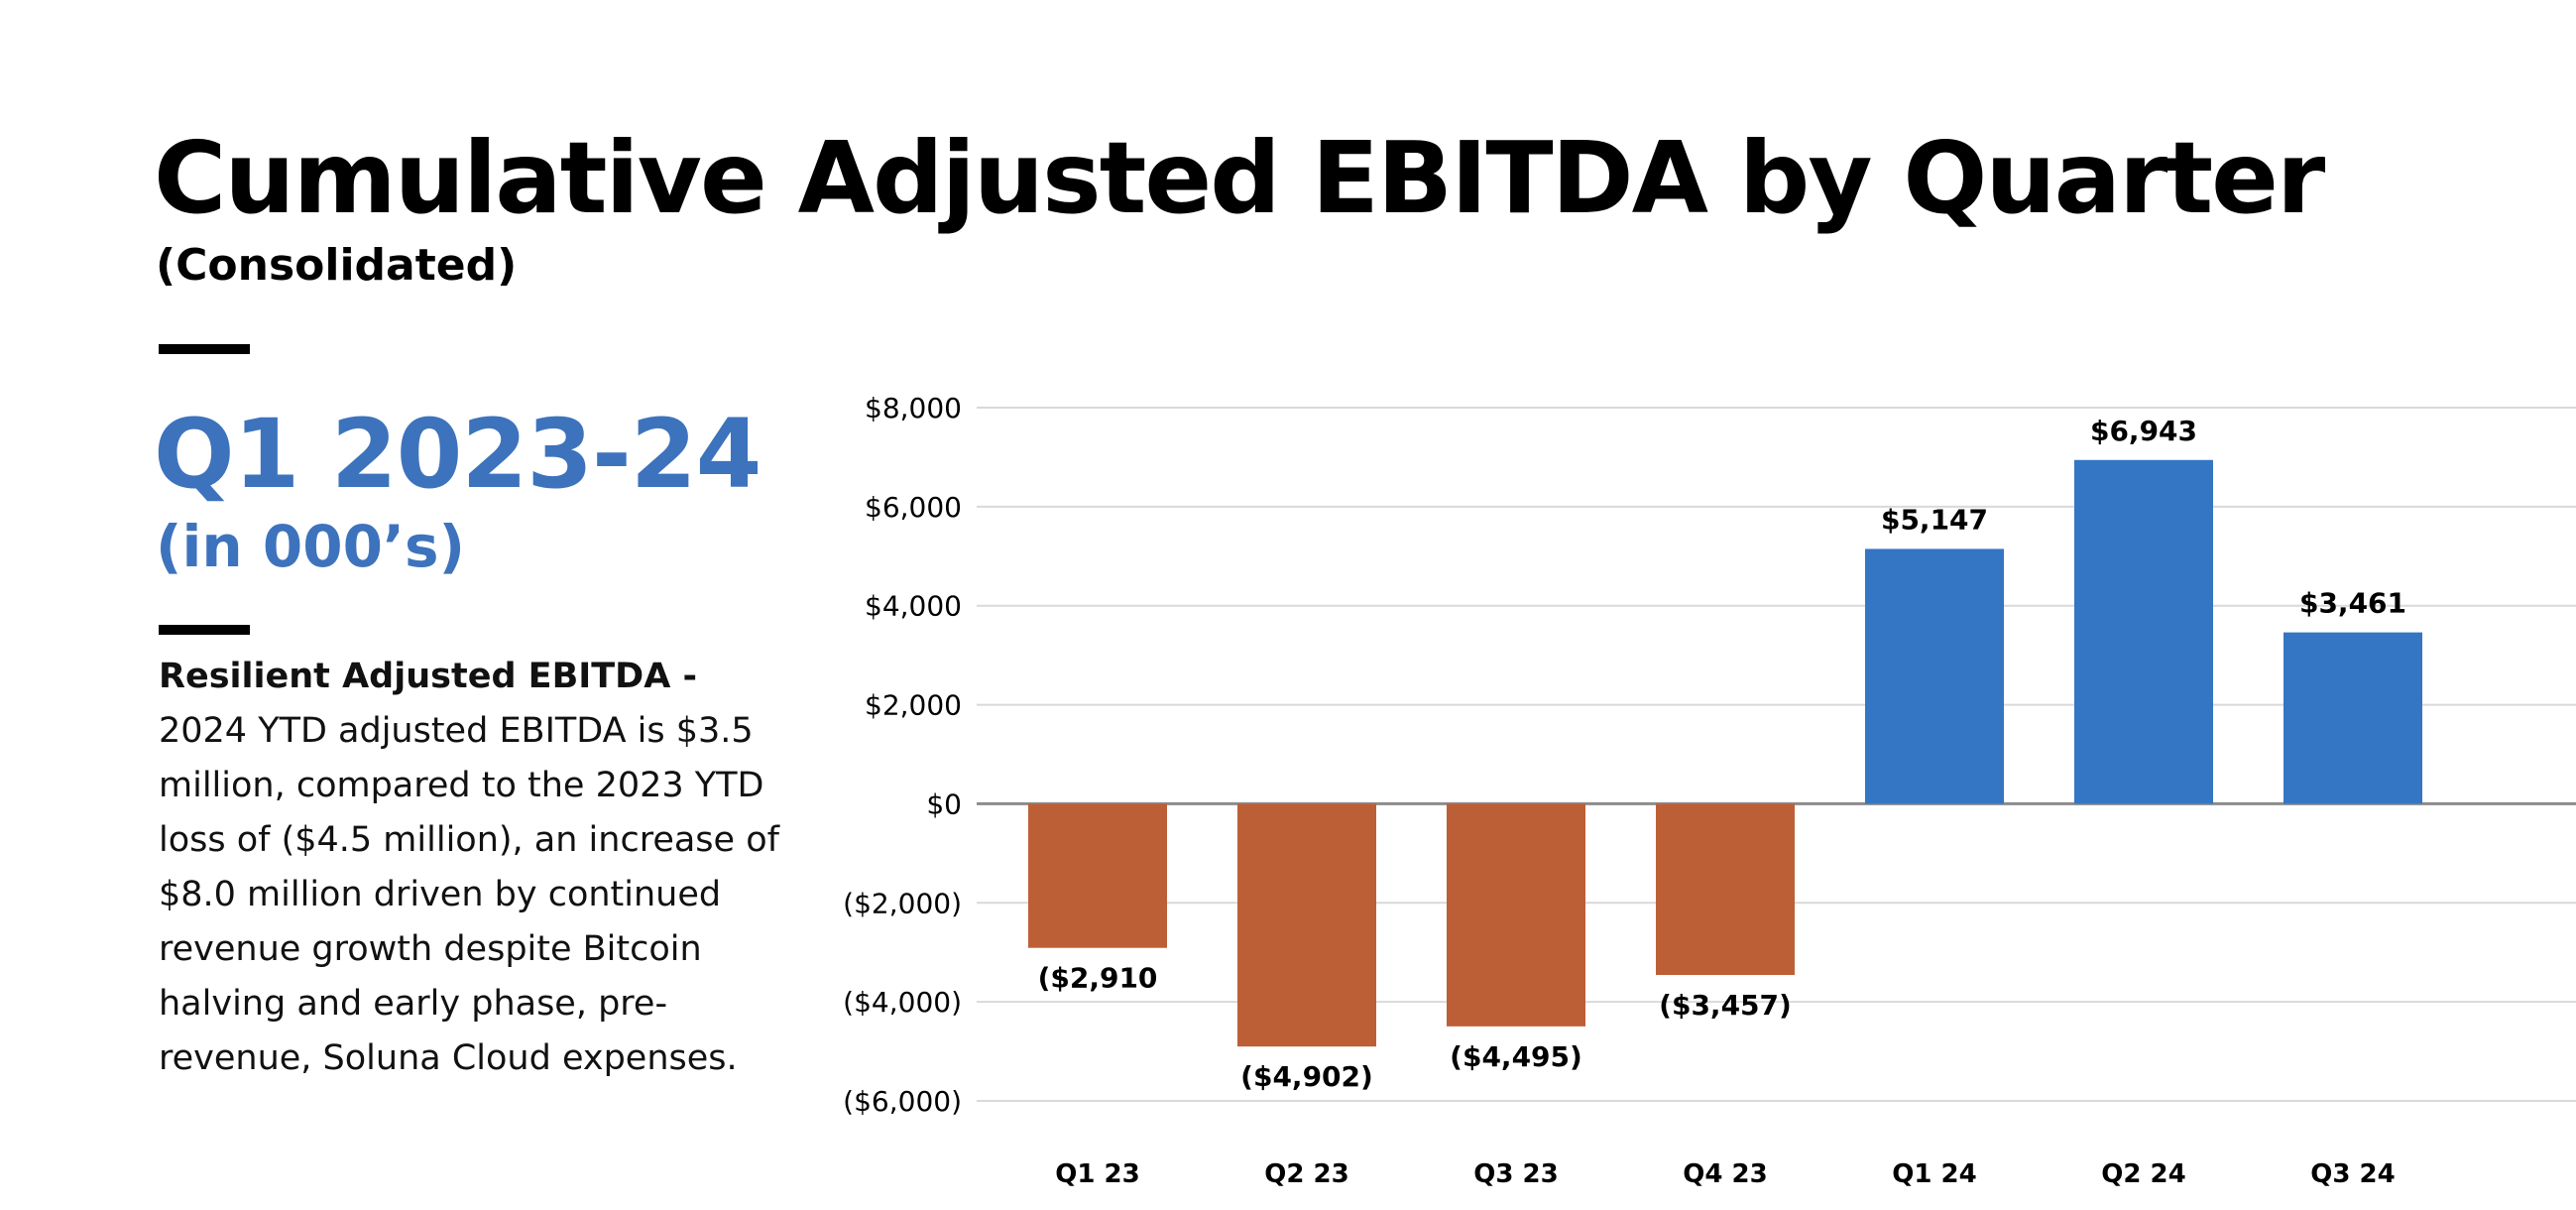  Describe the element at coordinates (902, 1002) in the screenshot. I see `y-tick-label: ($4,000)` at that location.